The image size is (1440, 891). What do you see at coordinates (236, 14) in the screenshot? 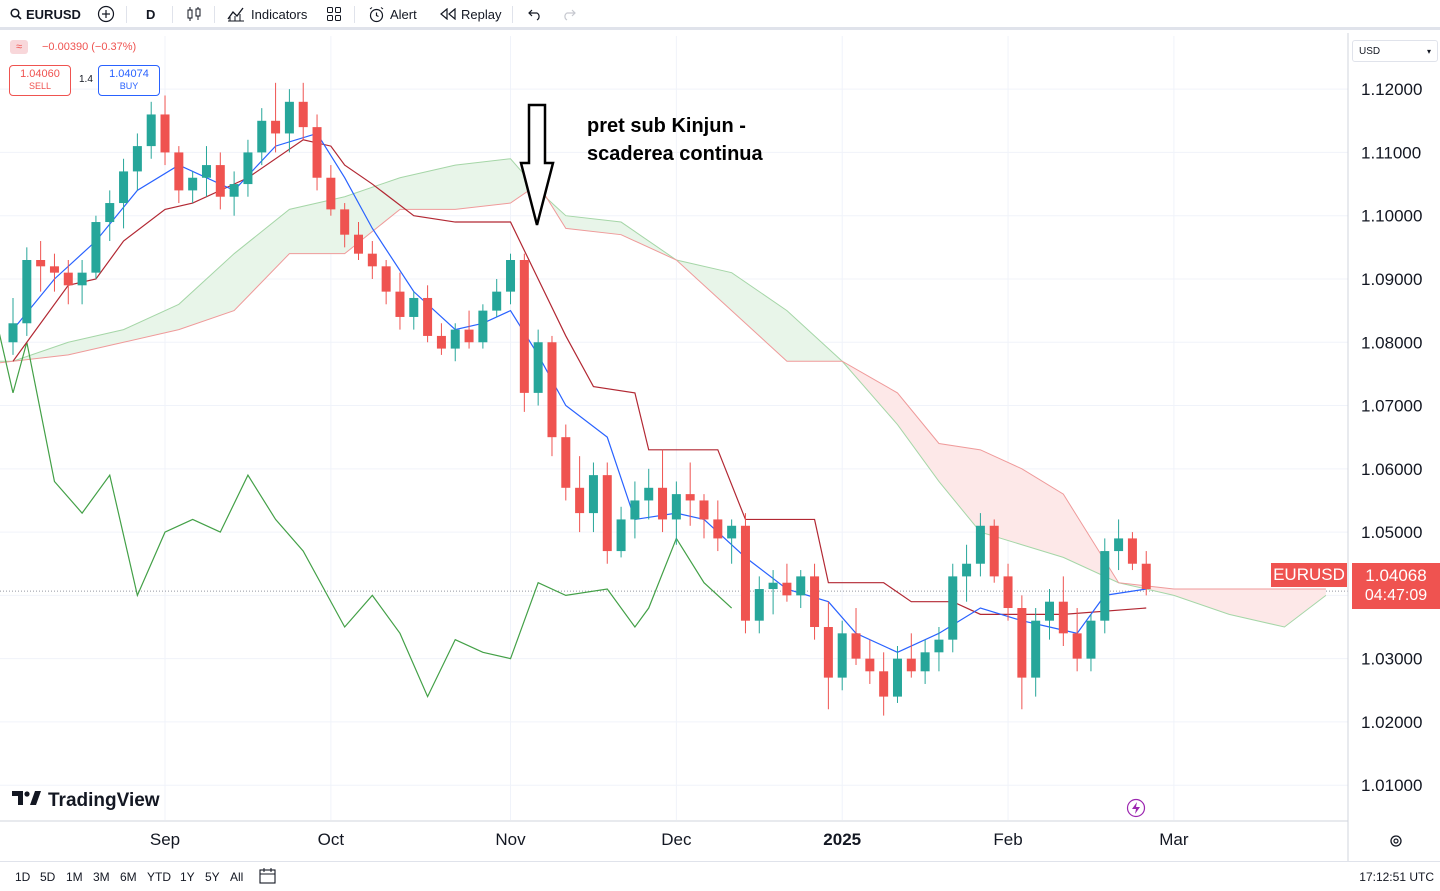
I see `indicators-icon` at bounding box center [236, 14].